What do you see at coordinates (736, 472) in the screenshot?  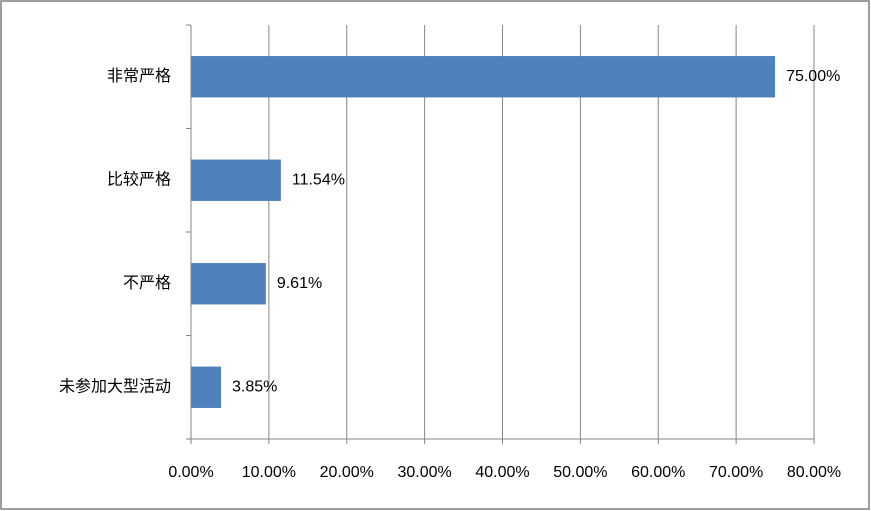 I see `x-tick-label: 70.00%` at bounding box center [736, 472].